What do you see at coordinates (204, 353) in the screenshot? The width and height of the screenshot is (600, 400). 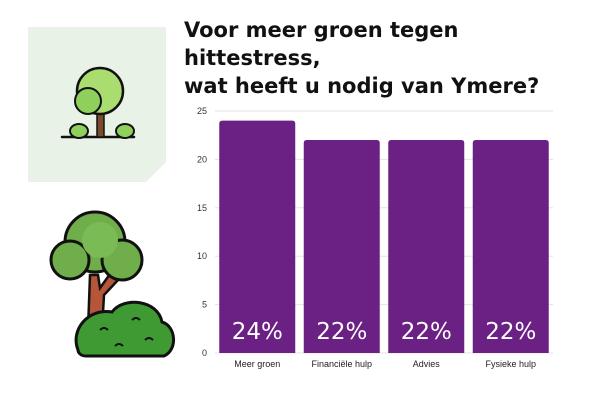 I see `y-tick-label: 0` at bounding box center [204, 353].